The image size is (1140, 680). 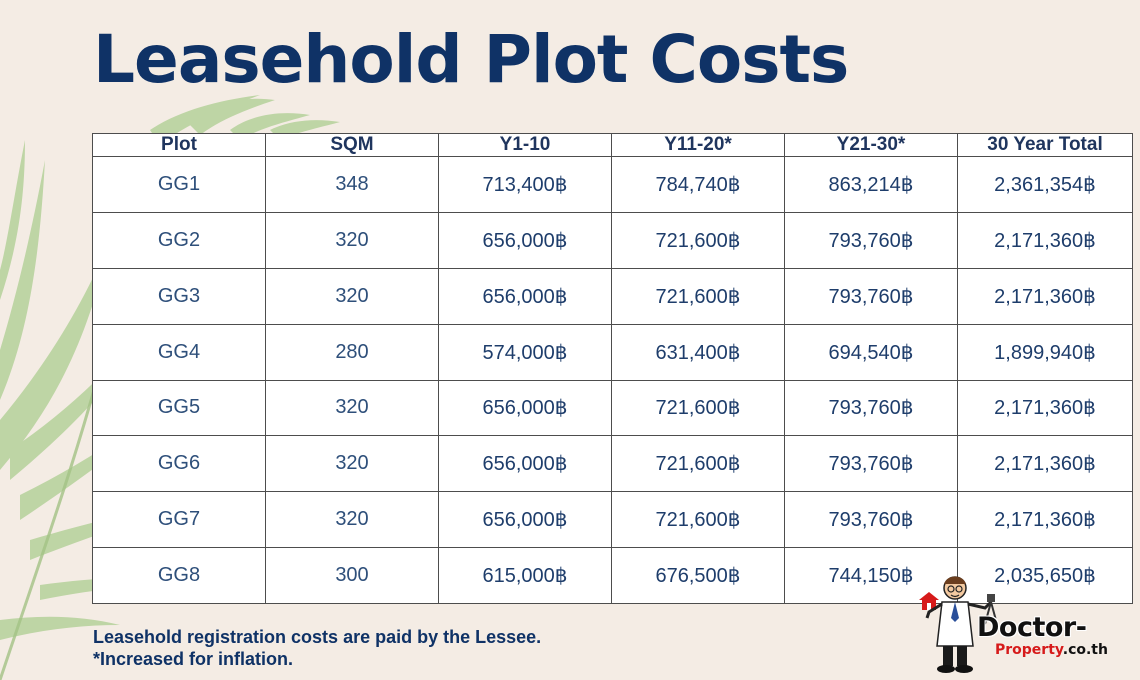 I want to click on doctor-property-logo: Doctor- Property.co.th, so click(x=1025, y=624).